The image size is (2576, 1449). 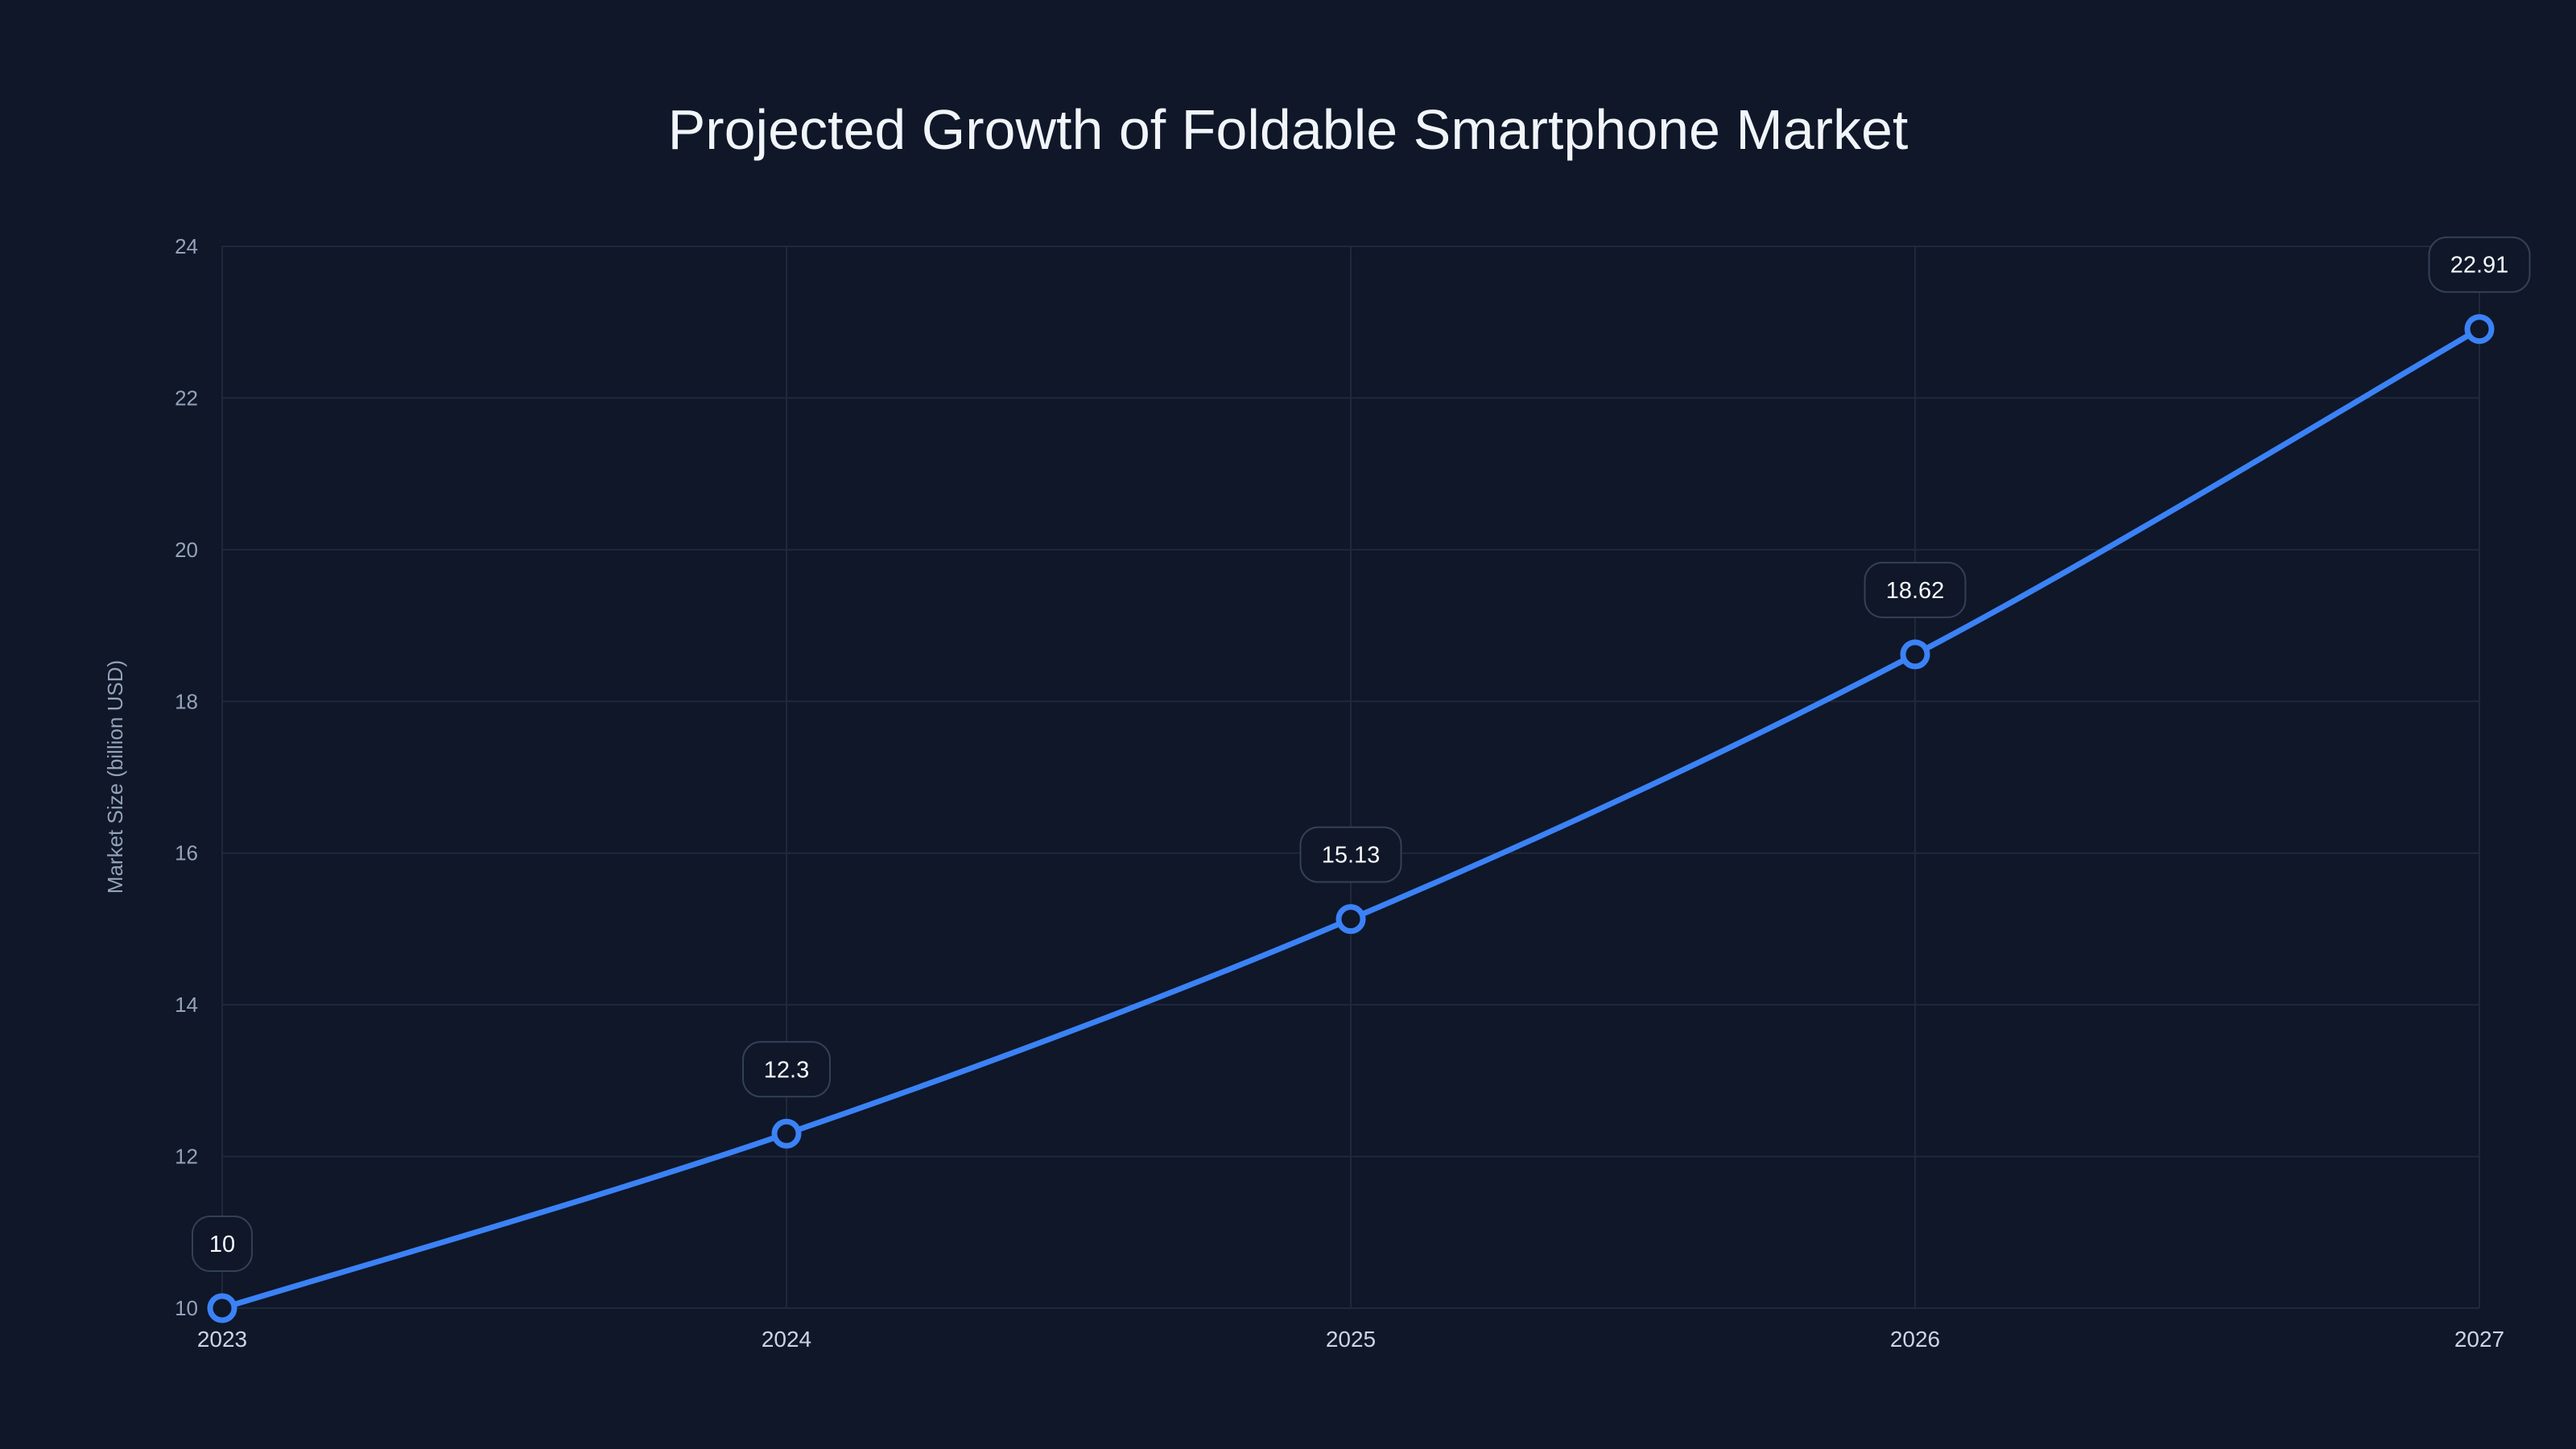 I want to click on y-tick-label: 16, so click(x=186, y=853).